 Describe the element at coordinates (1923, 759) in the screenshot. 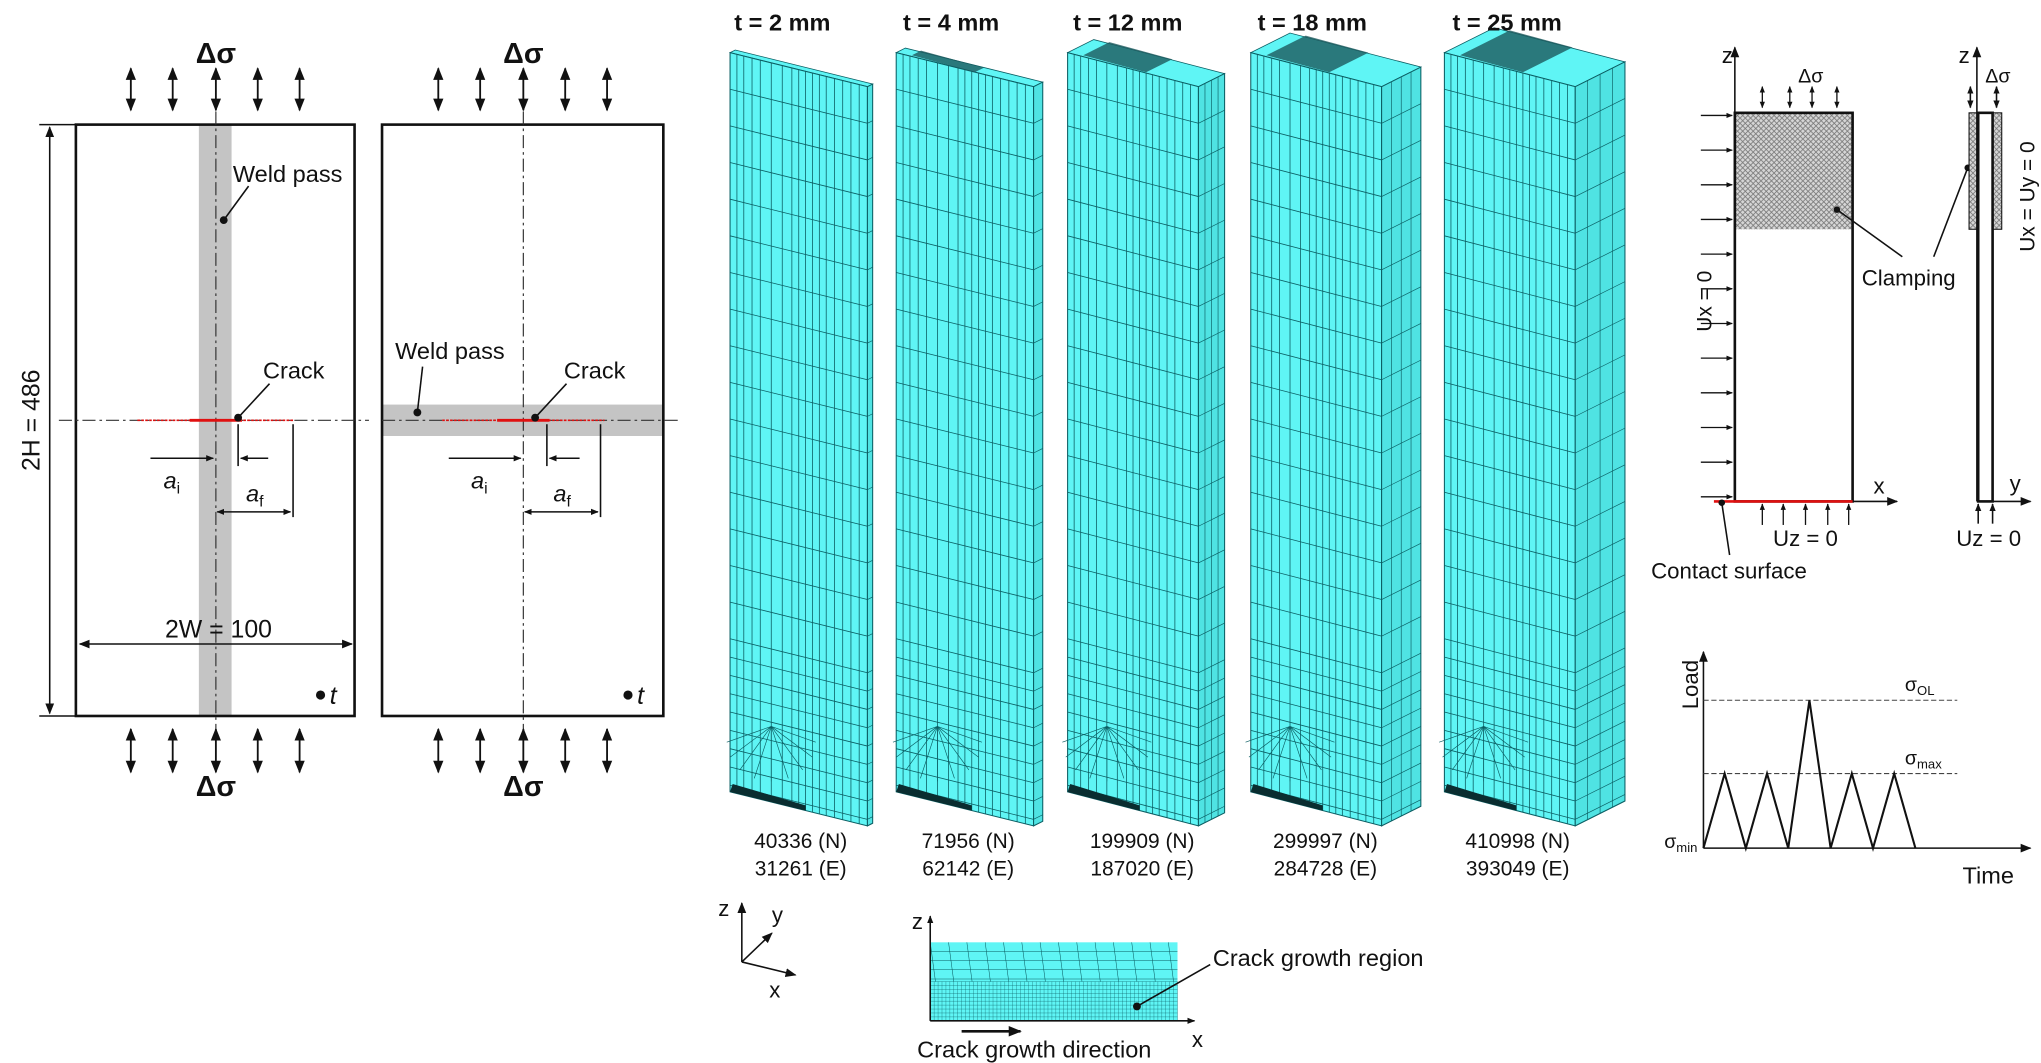

I see `sigma-max-label: σmax` at that location.